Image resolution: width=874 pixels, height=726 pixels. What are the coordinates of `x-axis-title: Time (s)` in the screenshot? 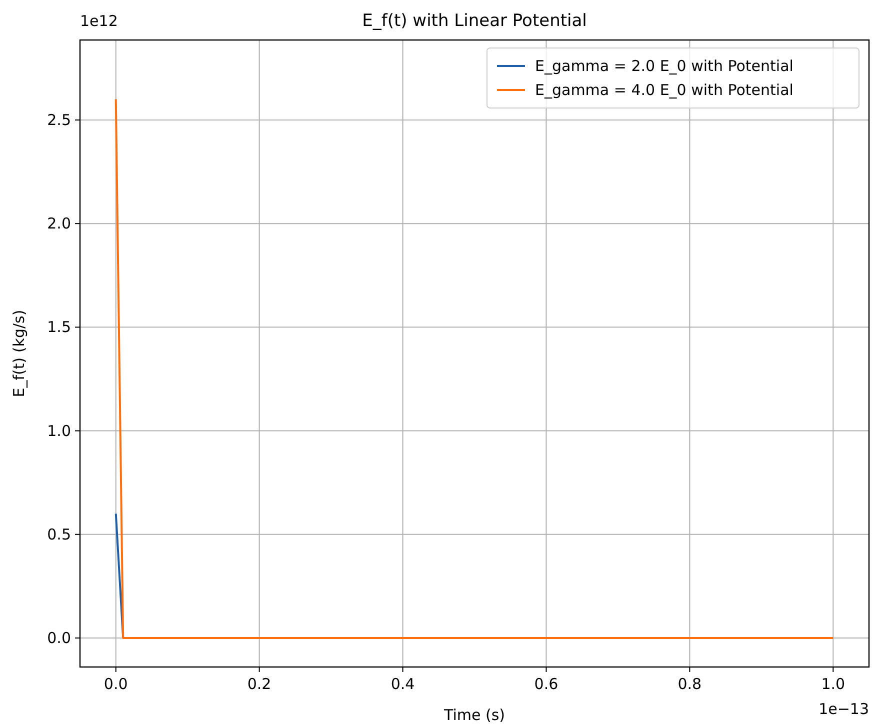 It's located at (474, 715).